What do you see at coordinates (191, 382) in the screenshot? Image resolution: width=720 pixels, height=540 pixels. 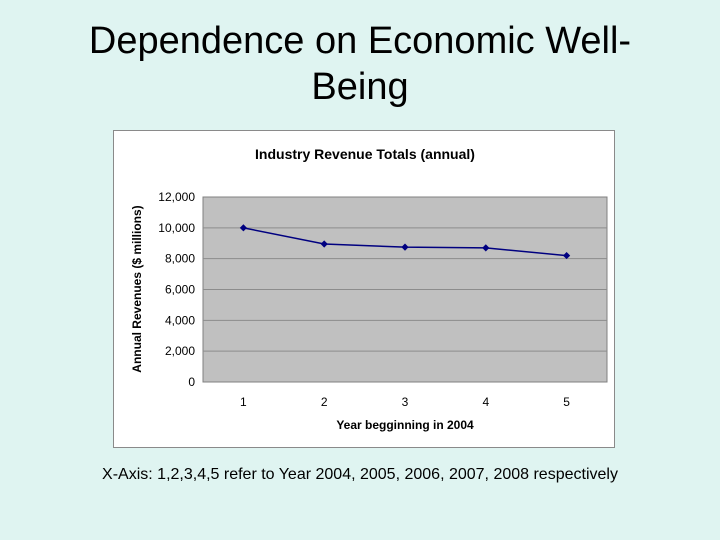 I see `y-tick-label: 0` at bounding box center [191, 382].